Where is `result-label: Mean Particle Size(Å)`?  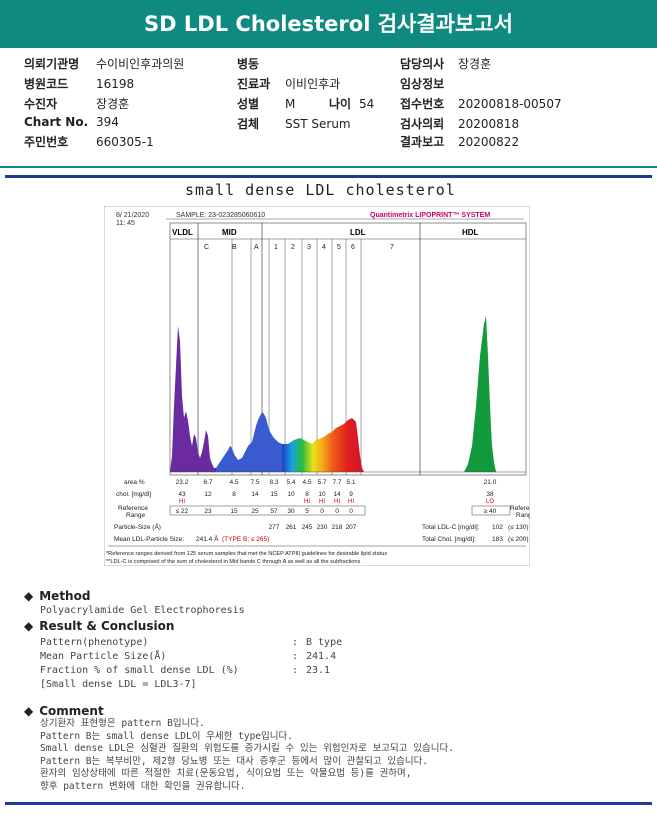
result-label: Mean Particle Size(Å) is located at coordinates (103, 656).